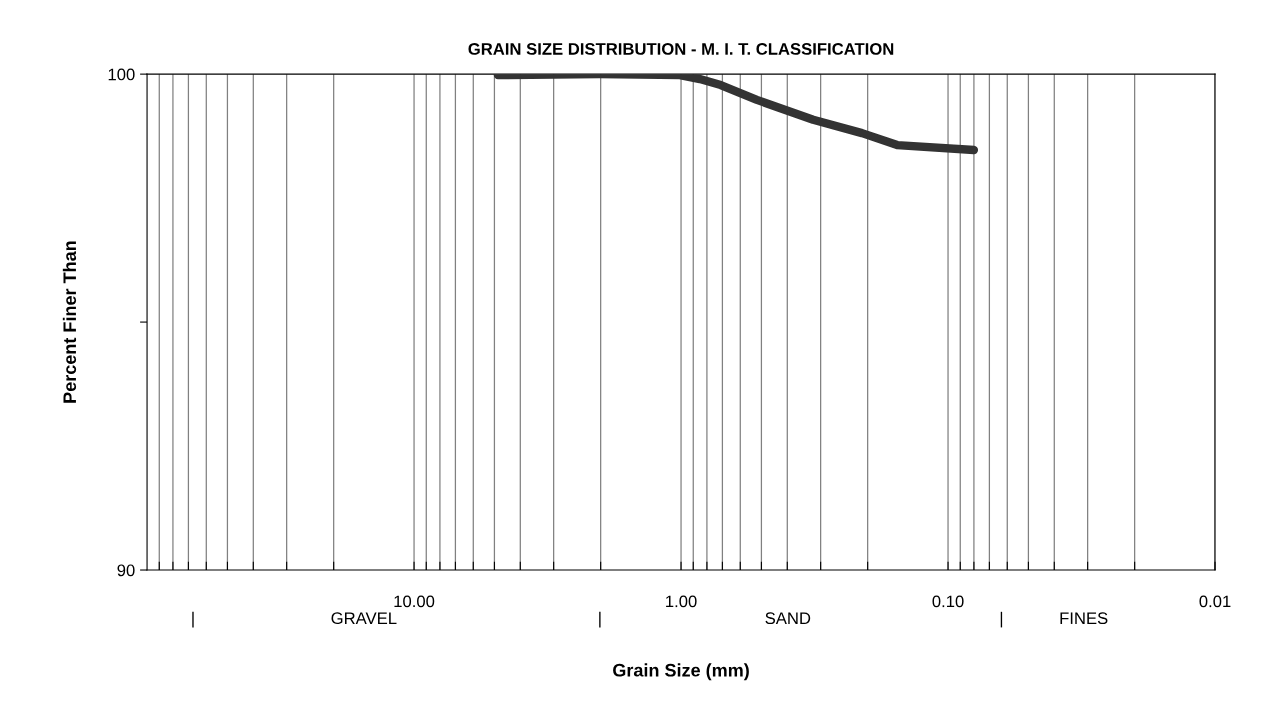  I want to click on chart-title: GRAIN SIZE DISTRIBUTION - M. I. T. CLASSIFICATION, so click(681, 49).